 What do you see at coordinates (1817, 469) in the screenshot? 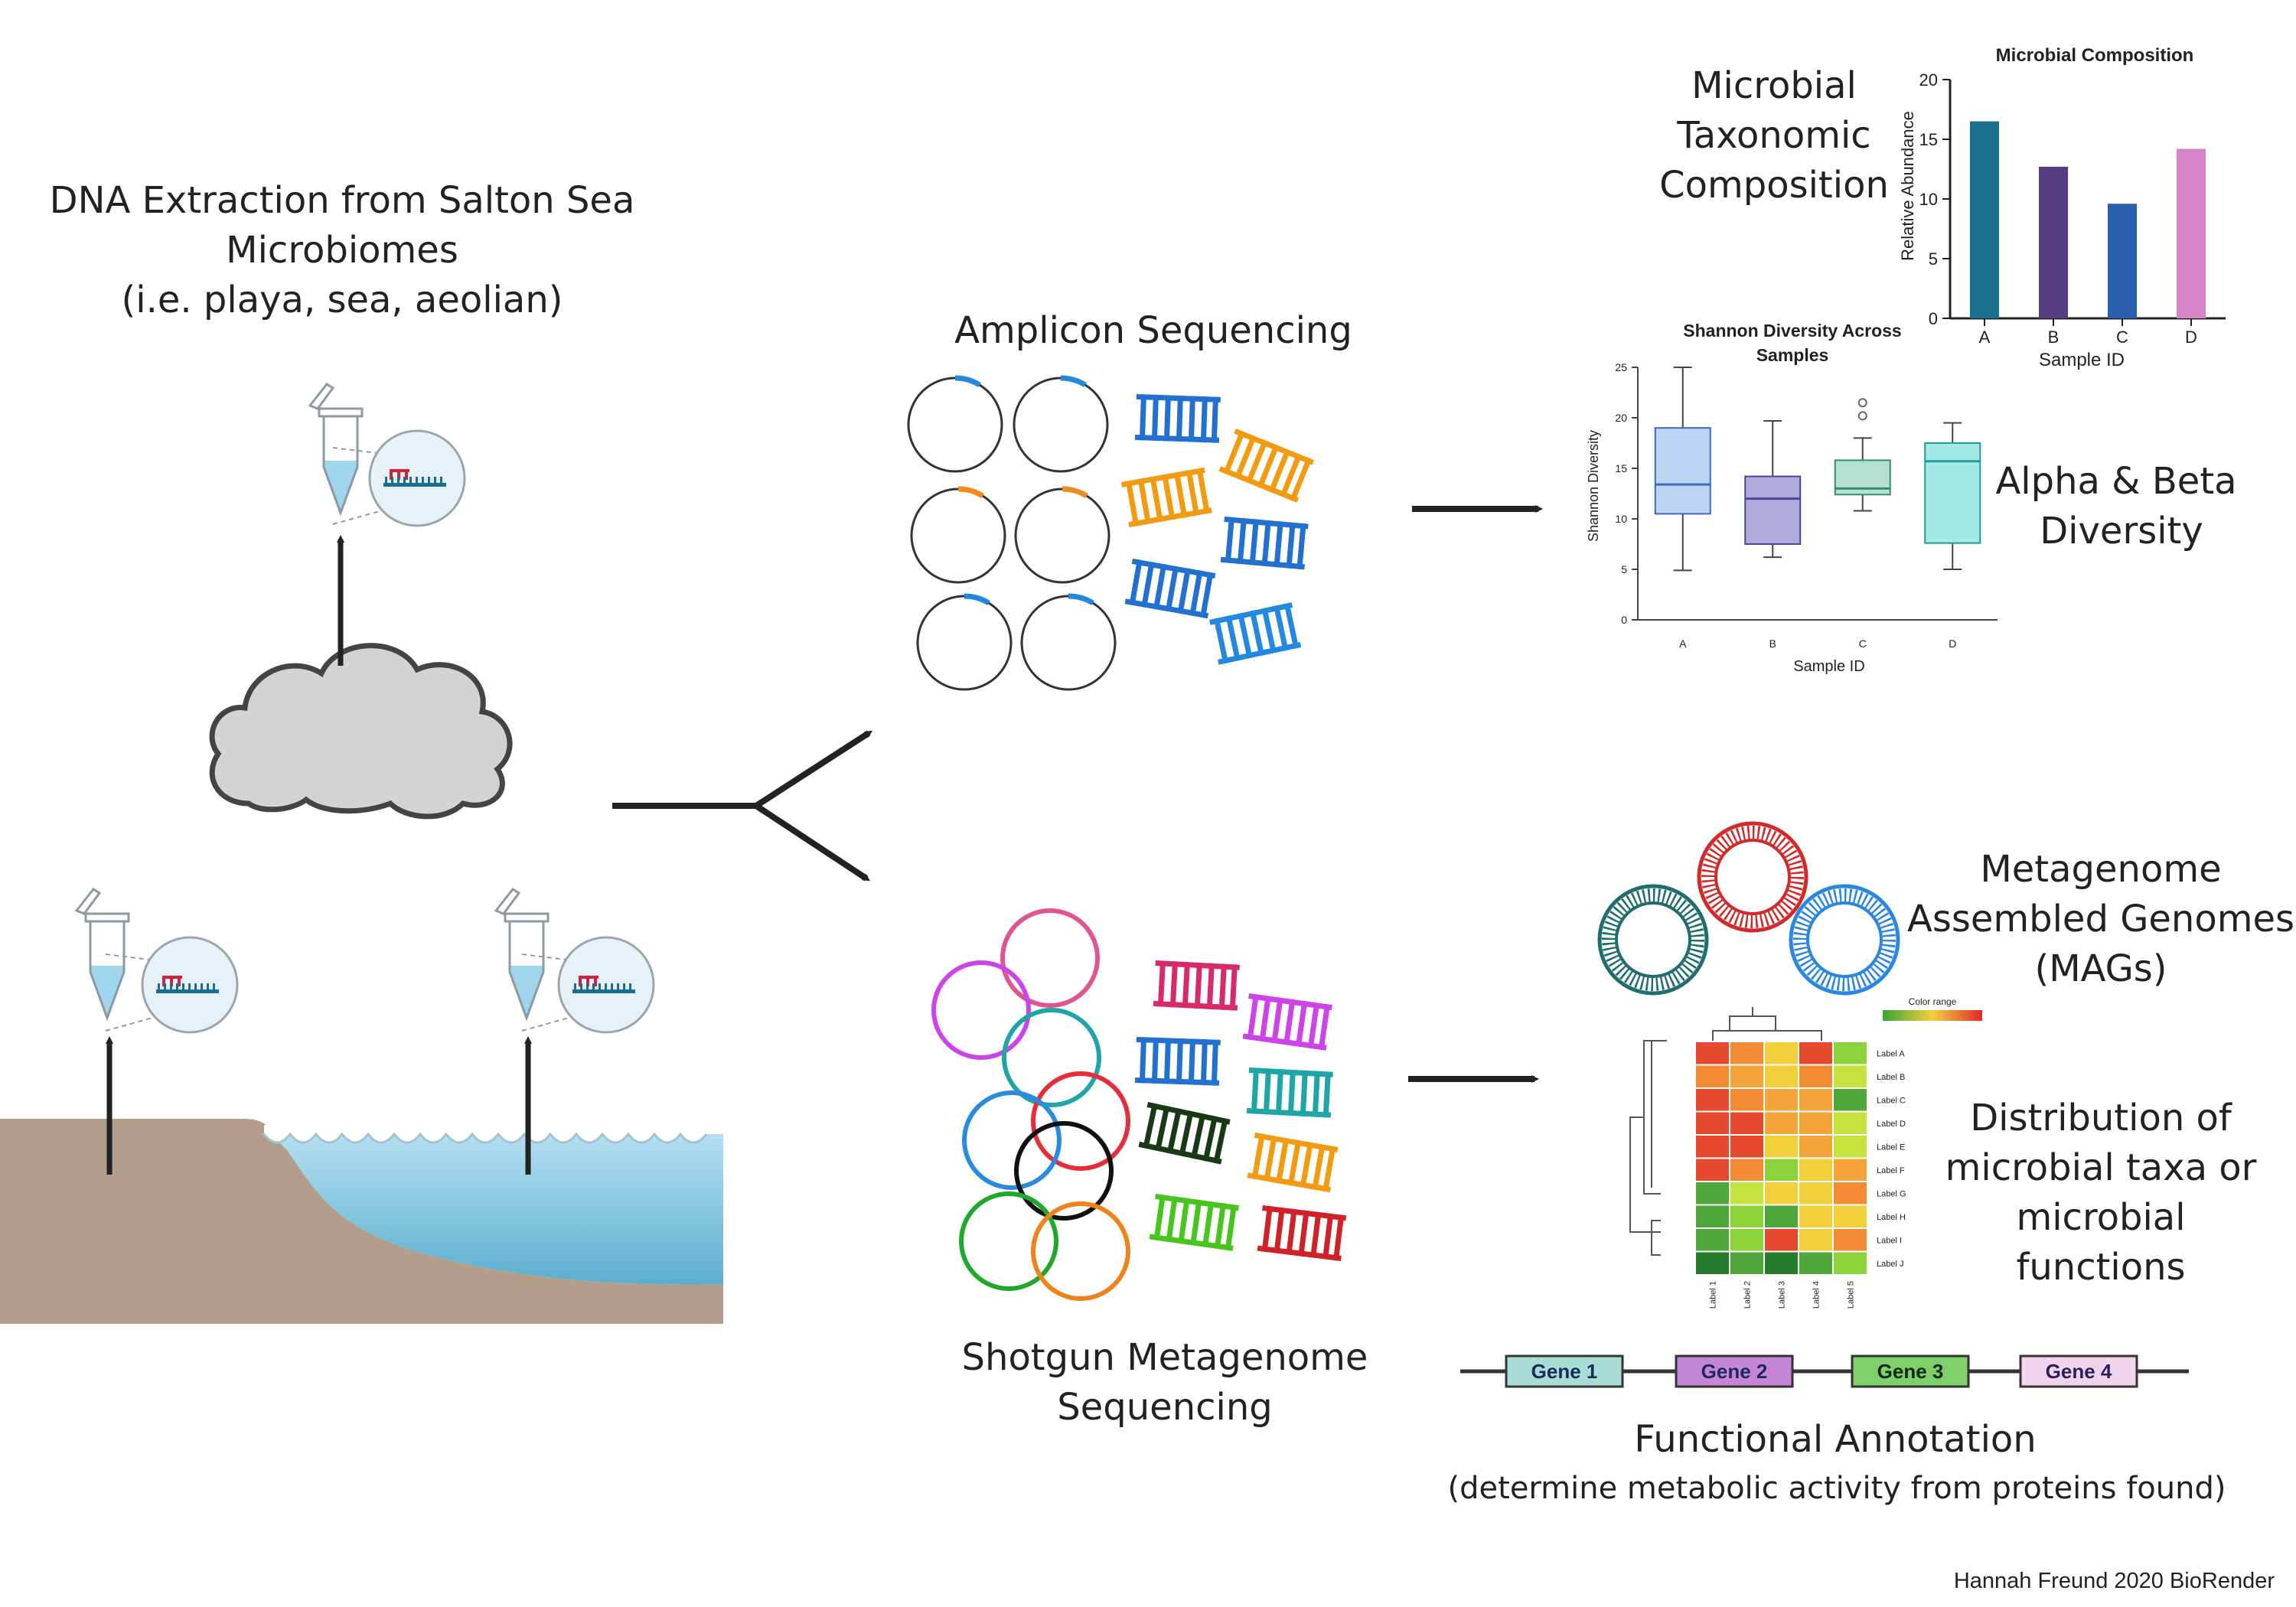
I see `box-chart-boxes` at bounding box center [1817, 469].